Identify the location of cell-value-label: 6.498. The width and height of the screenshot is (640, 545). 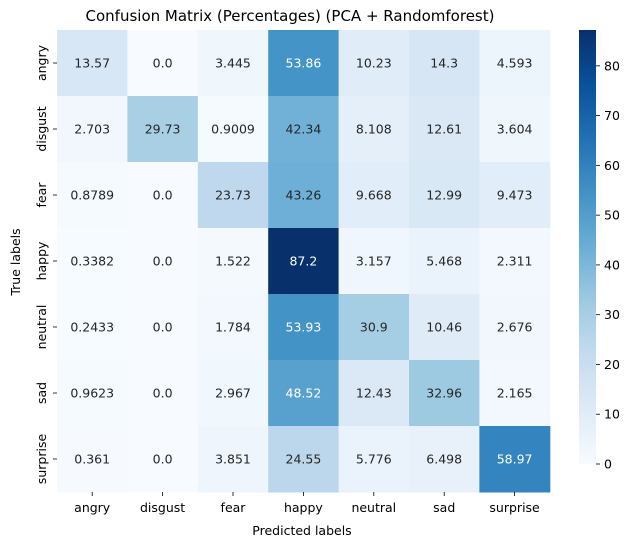
(444, 459).